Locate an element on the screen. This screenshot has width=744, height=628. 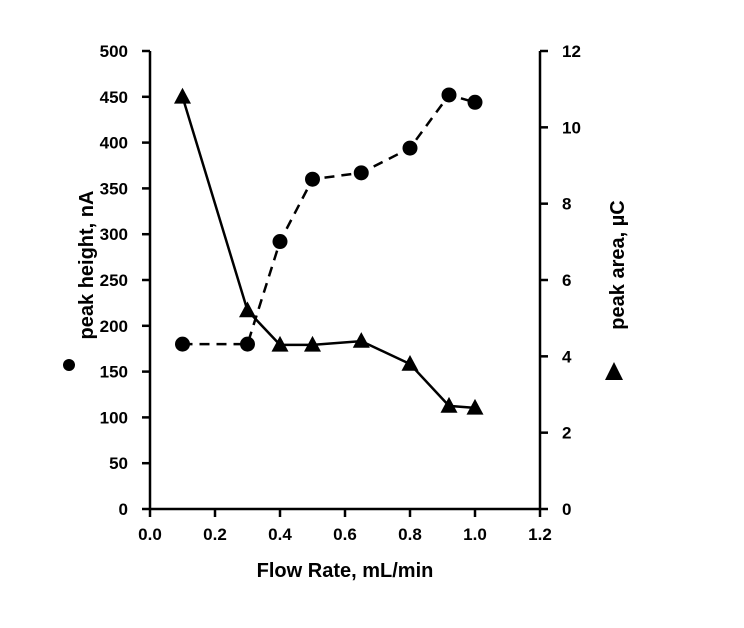
y-right-axis-title: peak area, µC is located at coordinates (618, 264).